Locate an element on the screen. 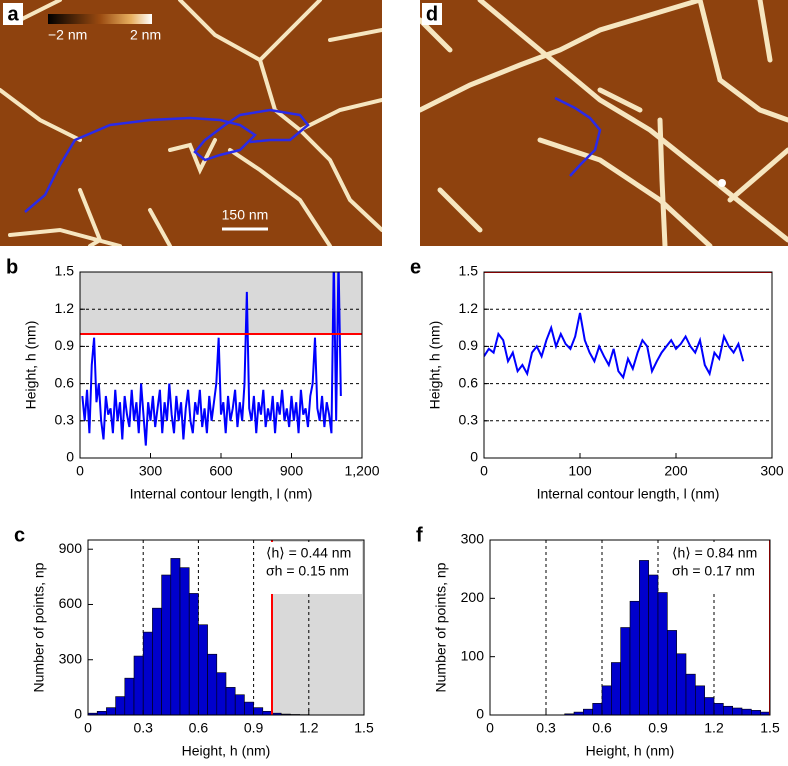  y-tick-label: 200 is located at coordinates (473, 597).